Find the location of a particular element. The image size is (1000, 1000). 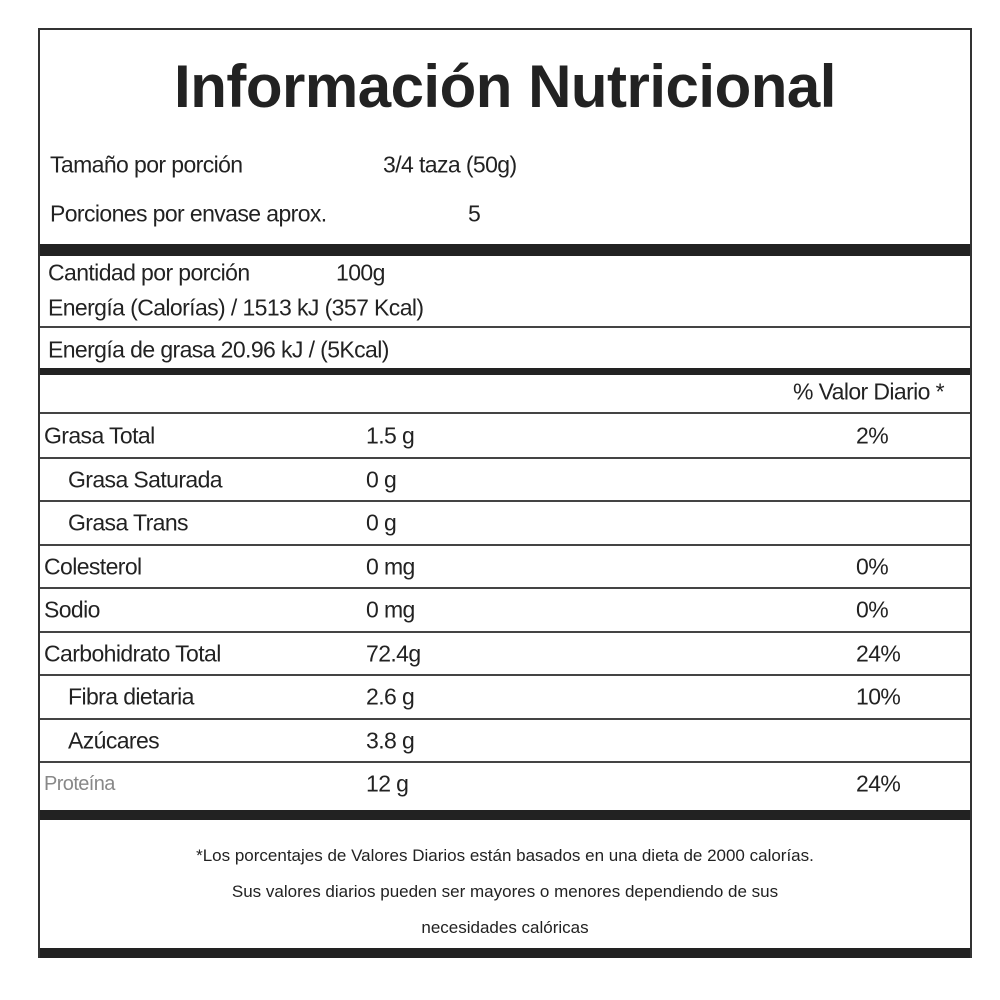

nutrient-name: Carbohidrato Total is located at coordinates (132, 653).